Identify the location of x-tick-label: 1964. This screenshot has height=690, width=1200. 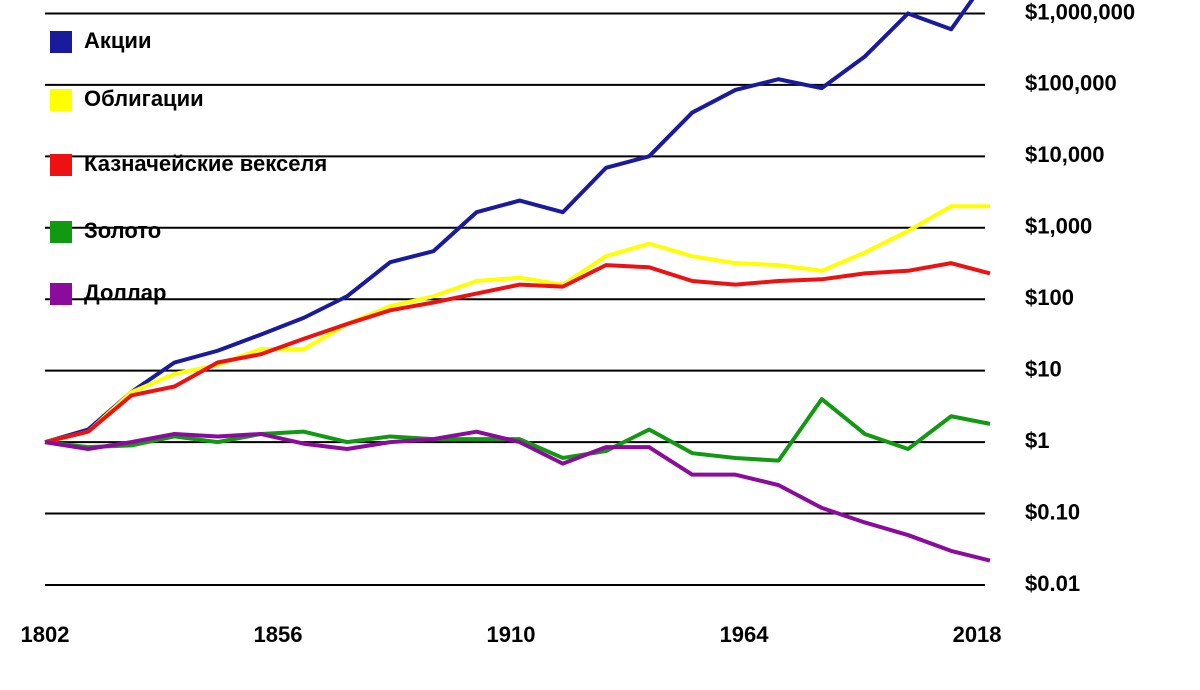
(745, 634).